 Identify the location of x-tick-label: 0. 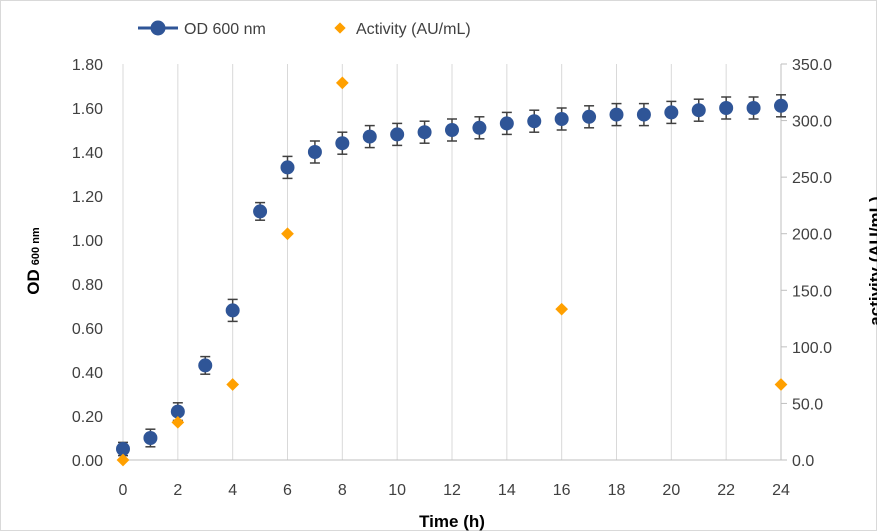
(123, 490).